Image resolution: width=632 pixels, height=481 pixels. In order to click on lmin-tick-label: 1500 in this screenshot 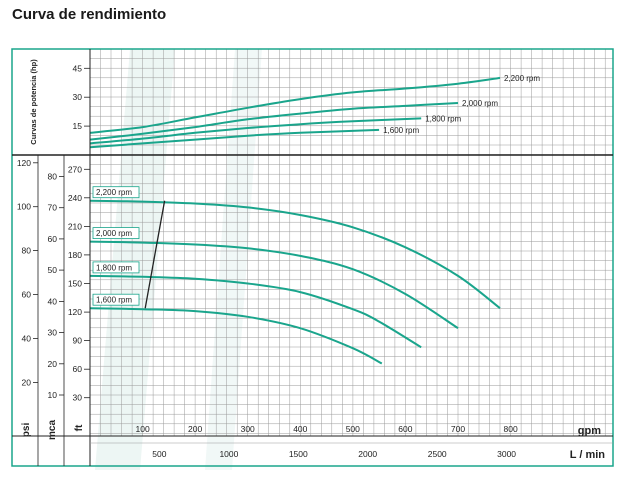, I will do `click(298, 454)`.